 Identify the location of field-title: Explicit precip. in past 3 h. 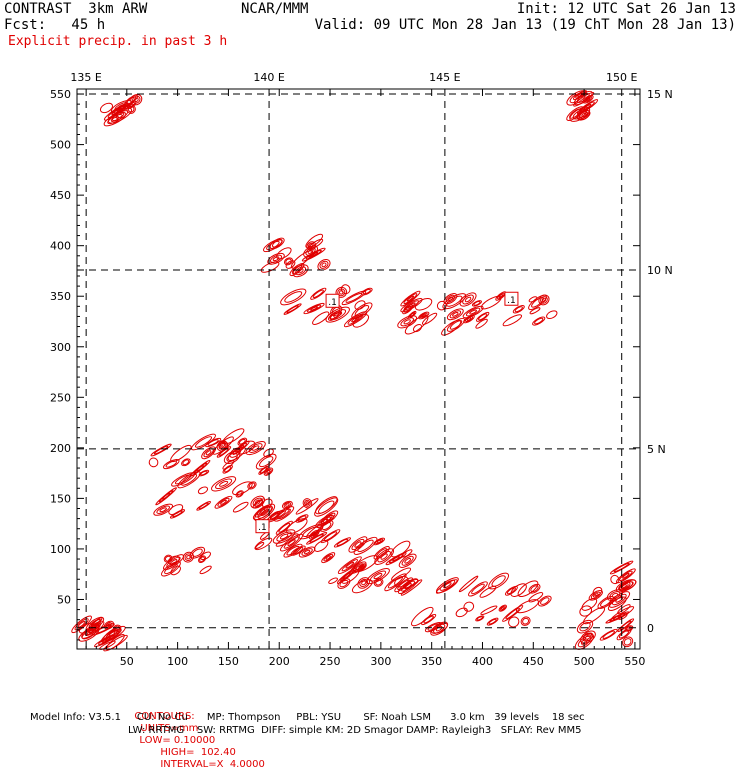
(118, 41).